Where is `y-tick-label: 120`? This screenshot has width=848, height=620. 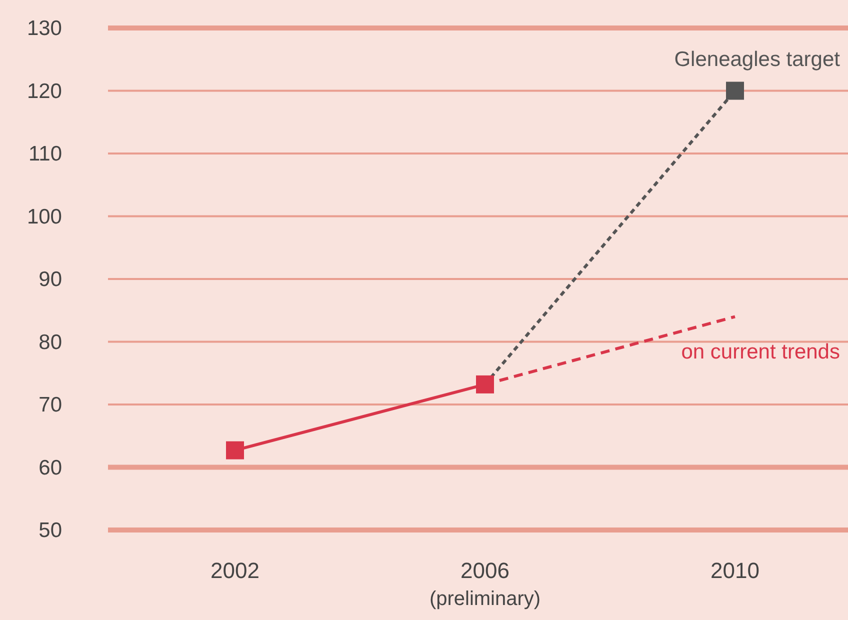
y-tick-label: 120 is located at coordinates (44, 91).